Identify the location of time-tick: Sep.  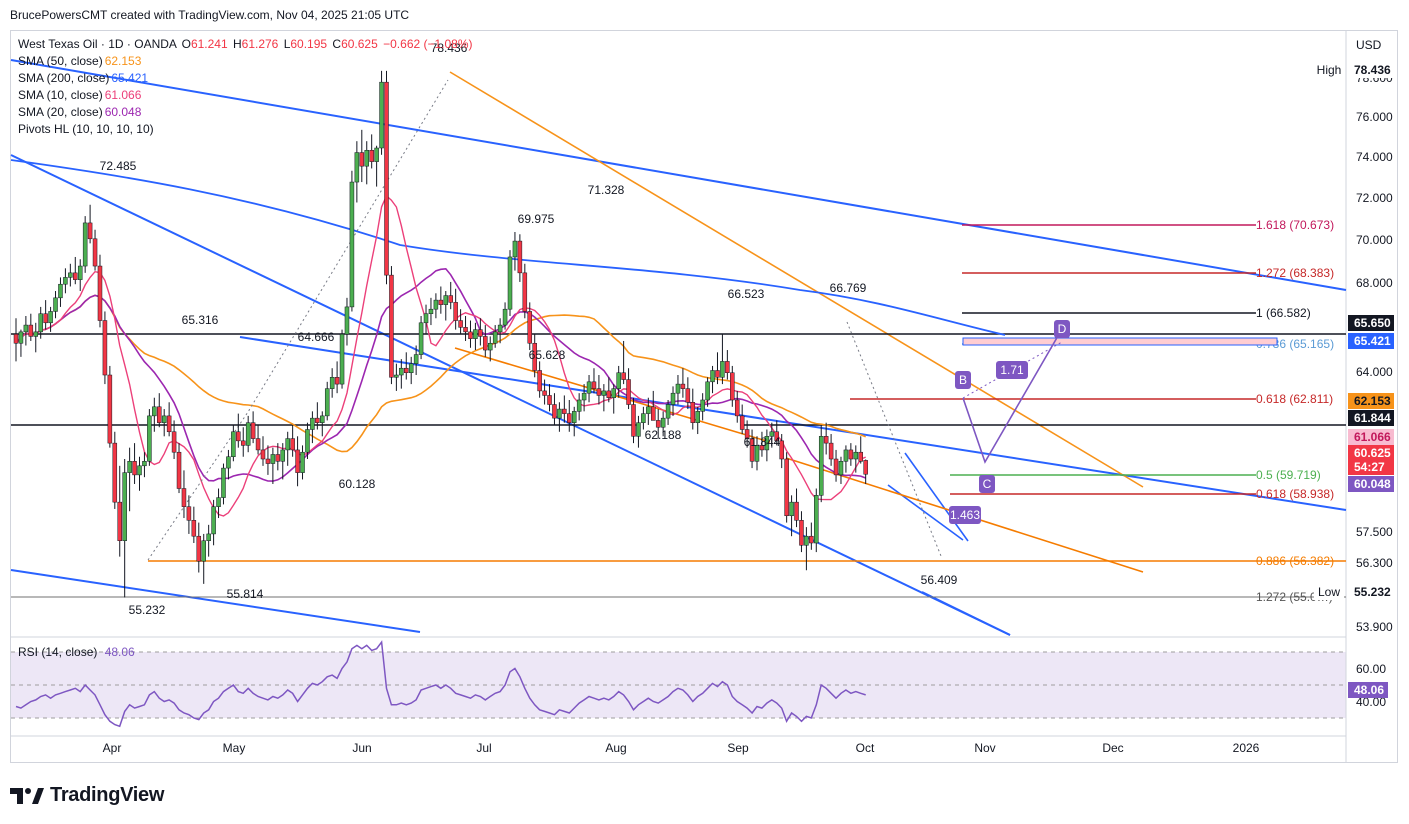
(738, 748).